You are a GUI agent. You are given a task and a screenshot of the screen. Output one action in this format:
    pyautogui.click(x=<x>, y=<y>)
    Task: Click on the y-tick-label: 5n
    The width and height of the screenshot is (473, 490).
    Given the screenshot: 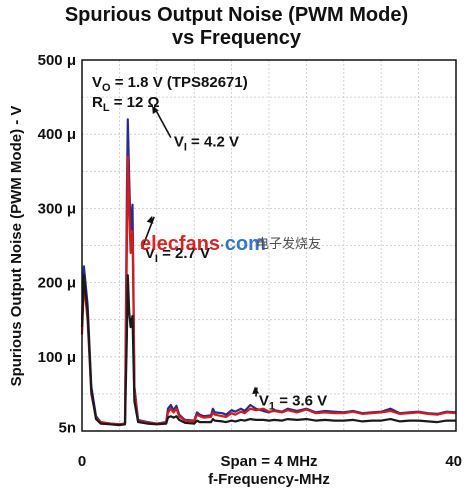 What is the action you would take?
    pyautogui.click(x=67, y=427)
    